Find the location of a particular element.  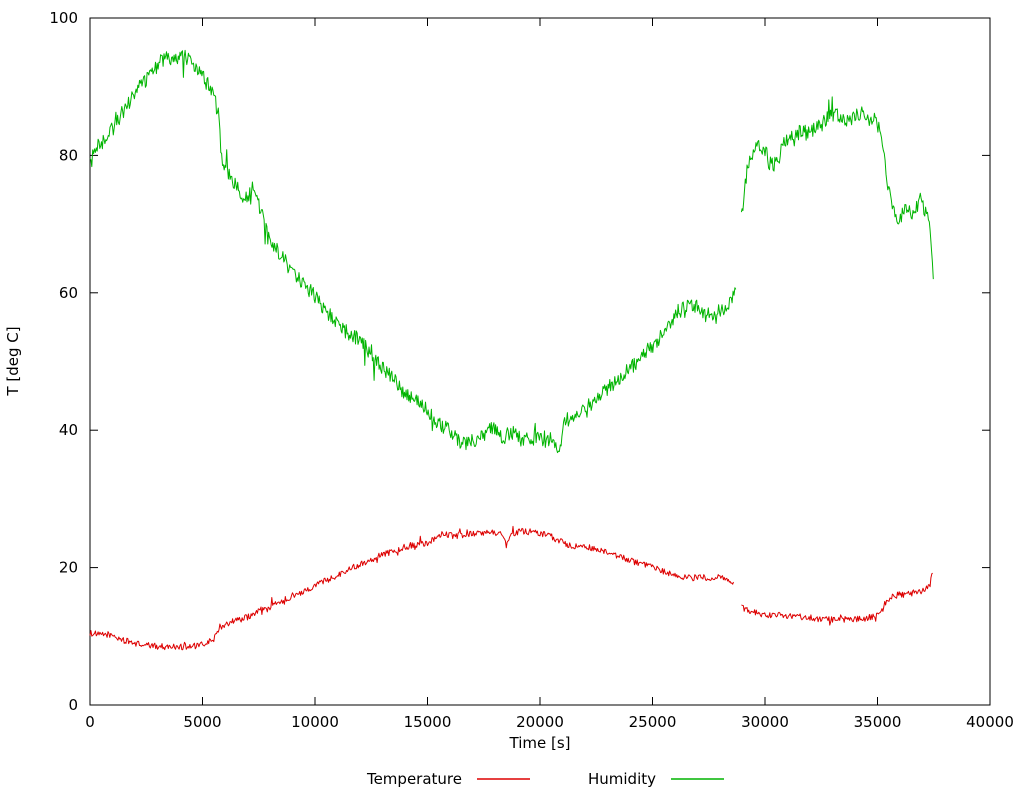

y-tick-label: 60 is located at coordinates (68, 293).